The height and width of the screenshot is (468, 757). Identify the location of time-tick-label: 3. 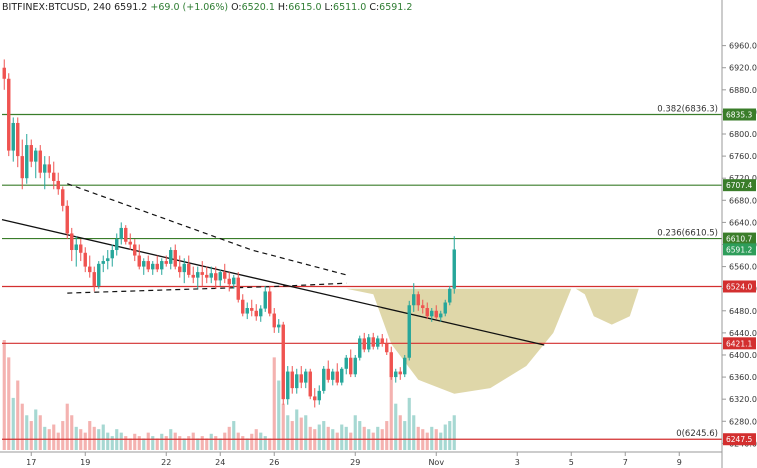
(517, 462).